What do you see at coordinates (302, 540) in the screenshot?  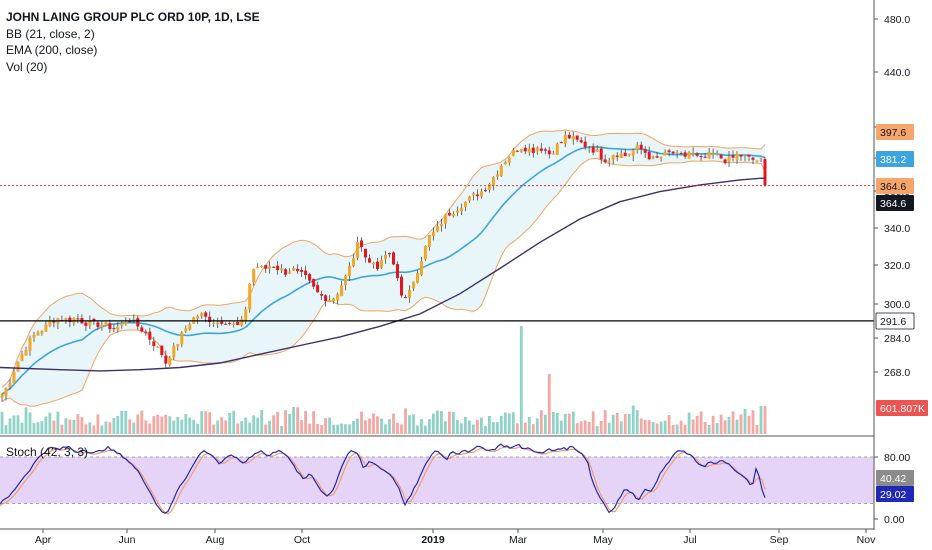 I see `time-tick-label: Oct` at bounding box center [302, 540].